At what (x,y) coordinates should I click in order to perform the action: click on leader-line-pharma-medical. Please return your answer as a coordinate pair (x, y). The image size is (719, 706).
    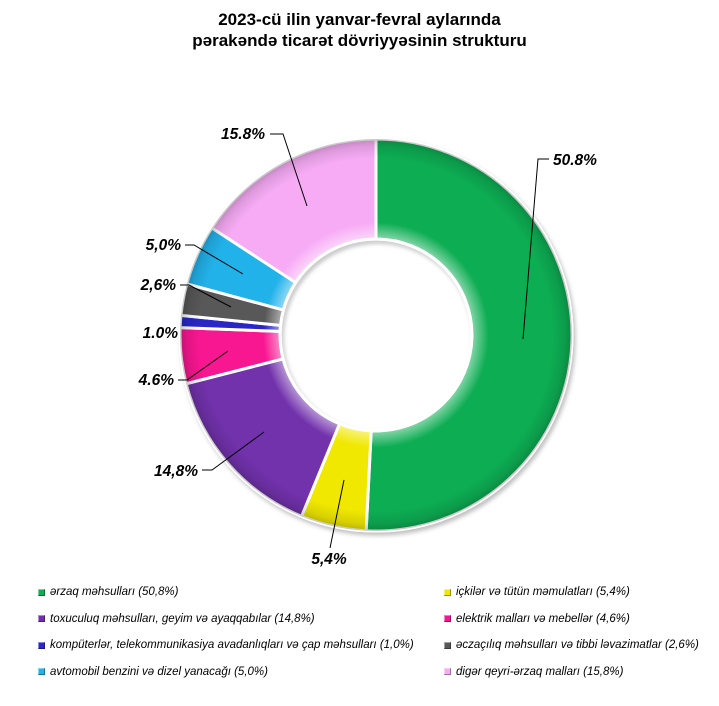
    Looking at the image, I should click on (206, 296).